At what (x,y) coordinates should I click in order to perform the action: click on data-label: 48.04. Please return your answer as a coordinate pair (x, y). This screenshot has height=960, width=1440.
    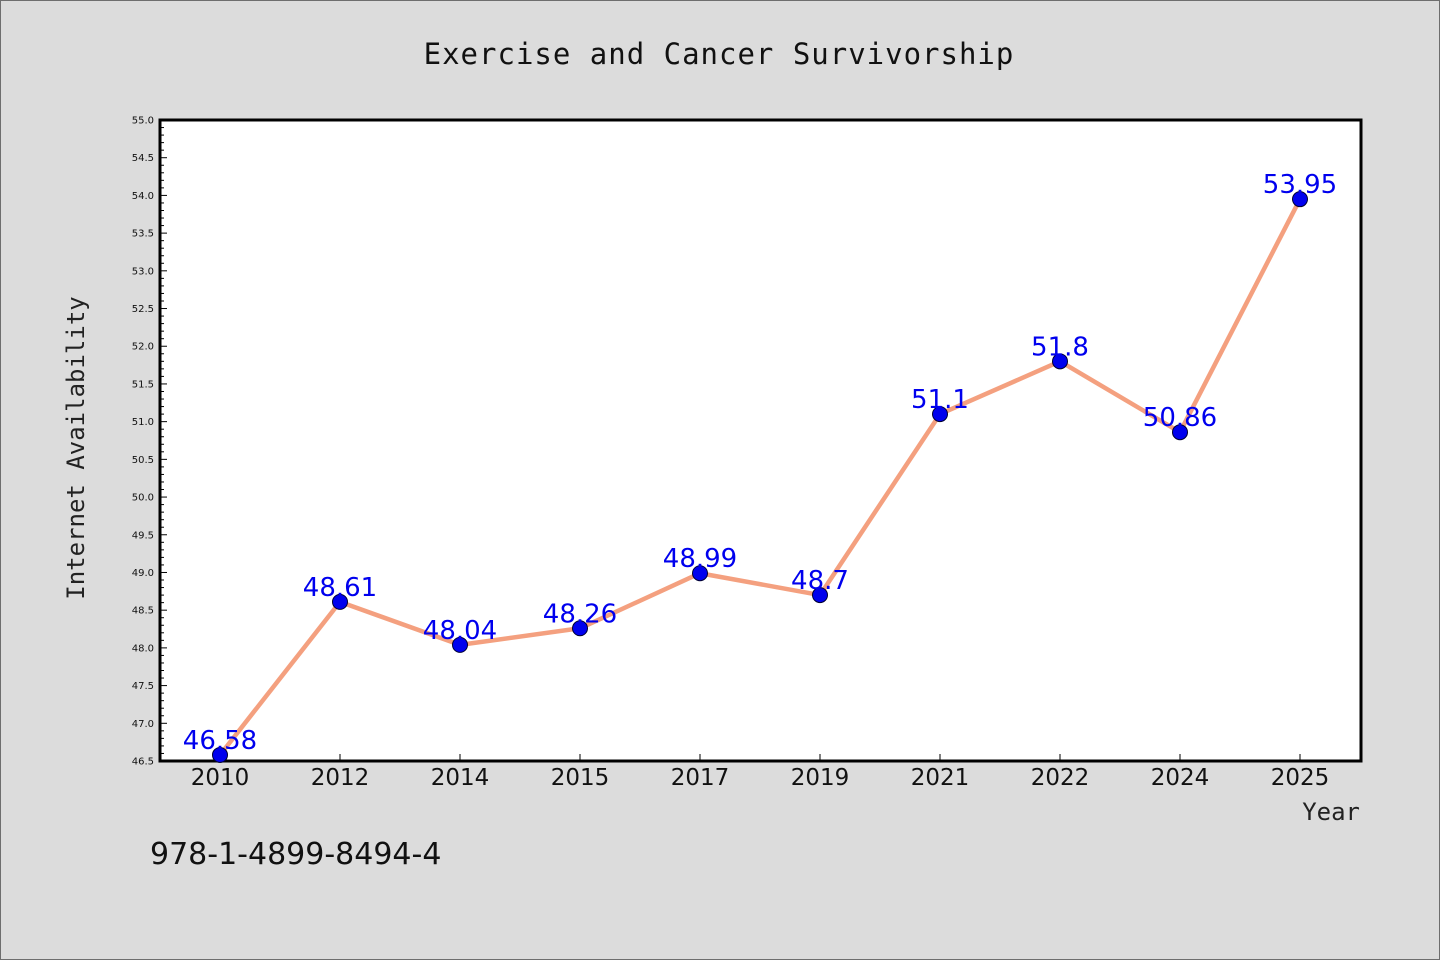
    Looking at the image, I should click on (460, 631).